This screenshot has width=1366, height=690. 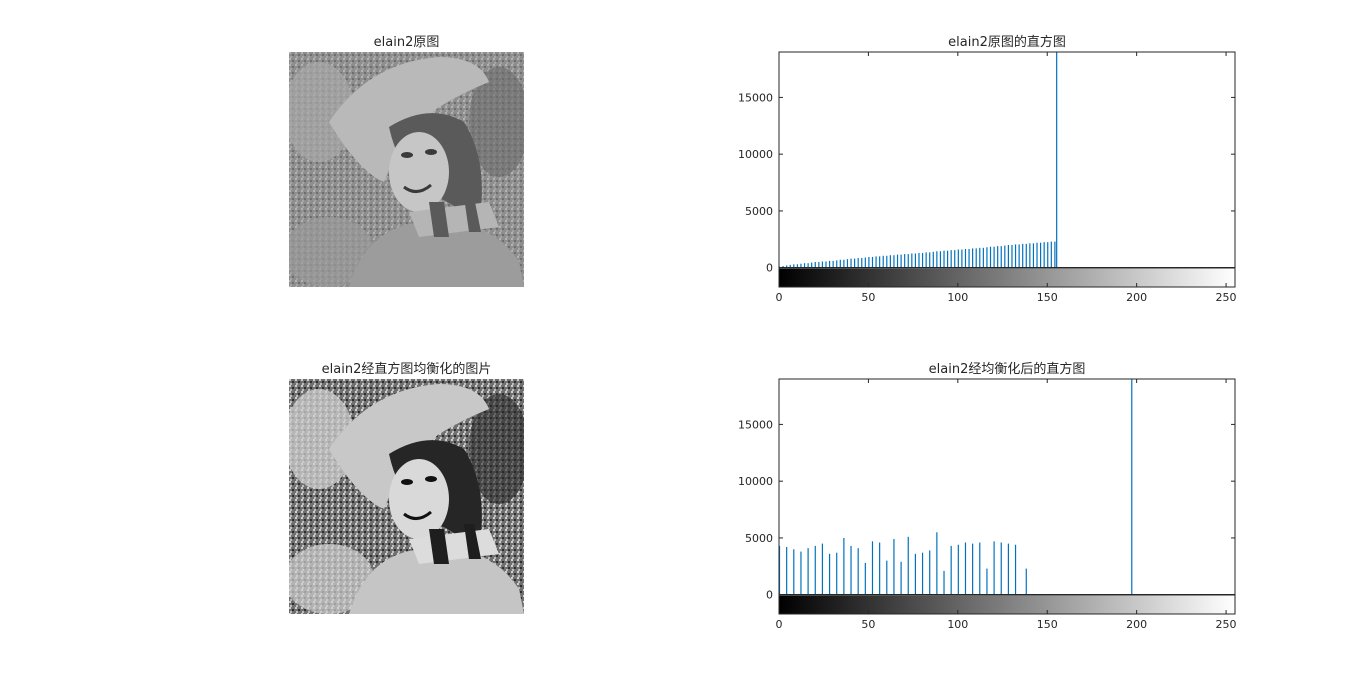 I want to click on original-image-title: elain2原图, so click(x=406, y=42).